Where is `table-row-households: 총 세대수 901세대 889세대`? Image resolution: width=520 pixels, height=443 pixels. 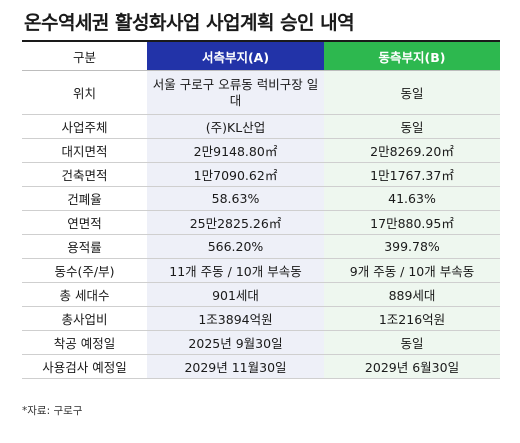
table-row-households: 총 세대수 901세대 889세대 is located at coordinates (261, 294).